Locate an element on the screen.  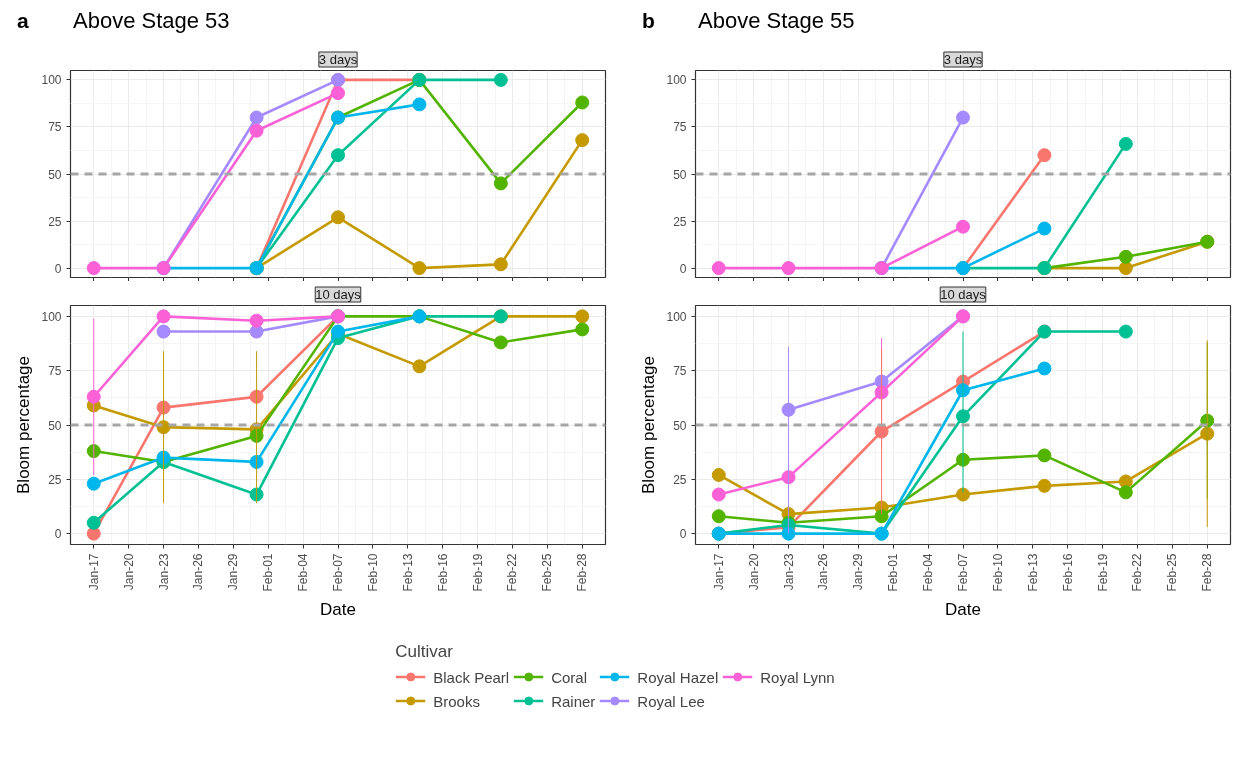
legend-label: Brooks is located at coordinates (456, 700).